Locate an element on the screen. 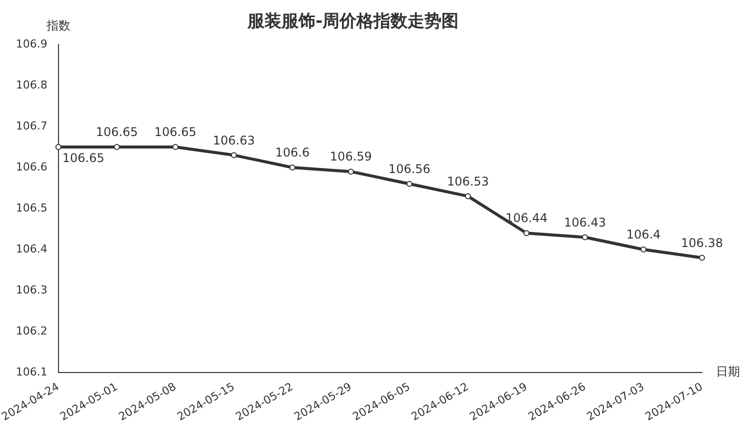 The image size is (752, 427). y-axis-title: 指数 is located at coordinates (57, 25).